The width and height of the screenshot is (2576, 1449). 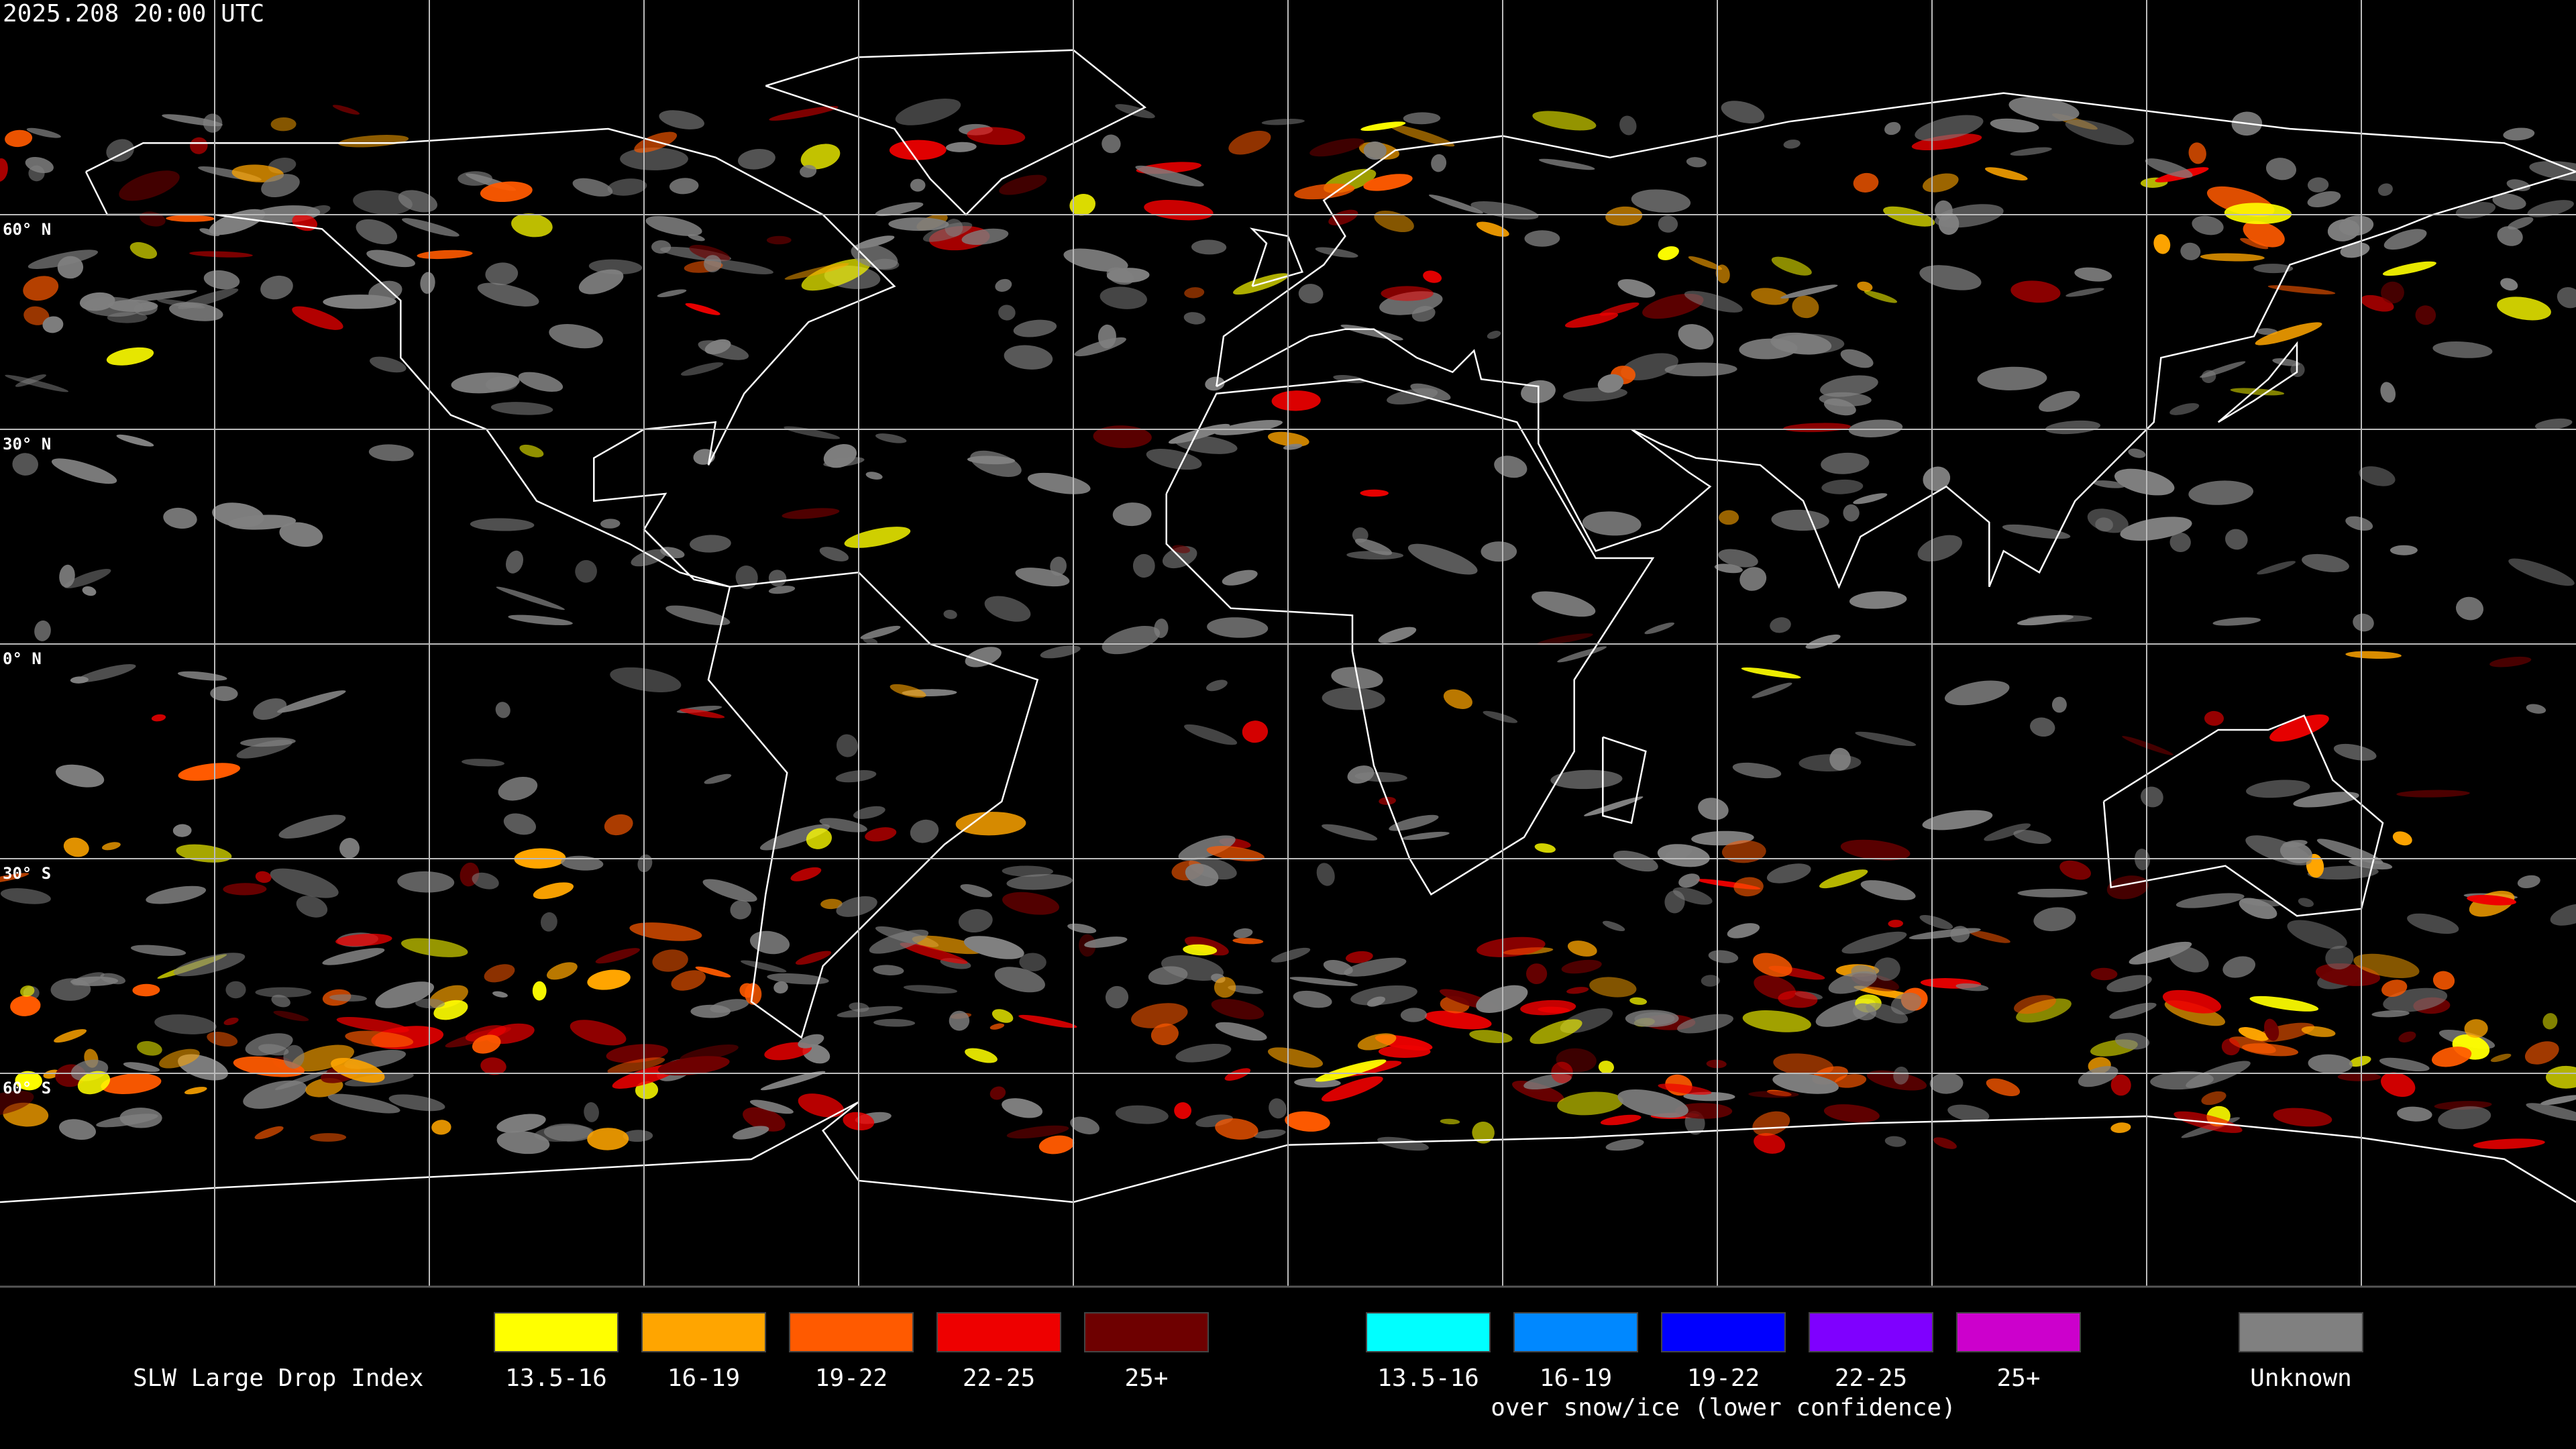 I want to click on coastline, so click(x=956, y=132).